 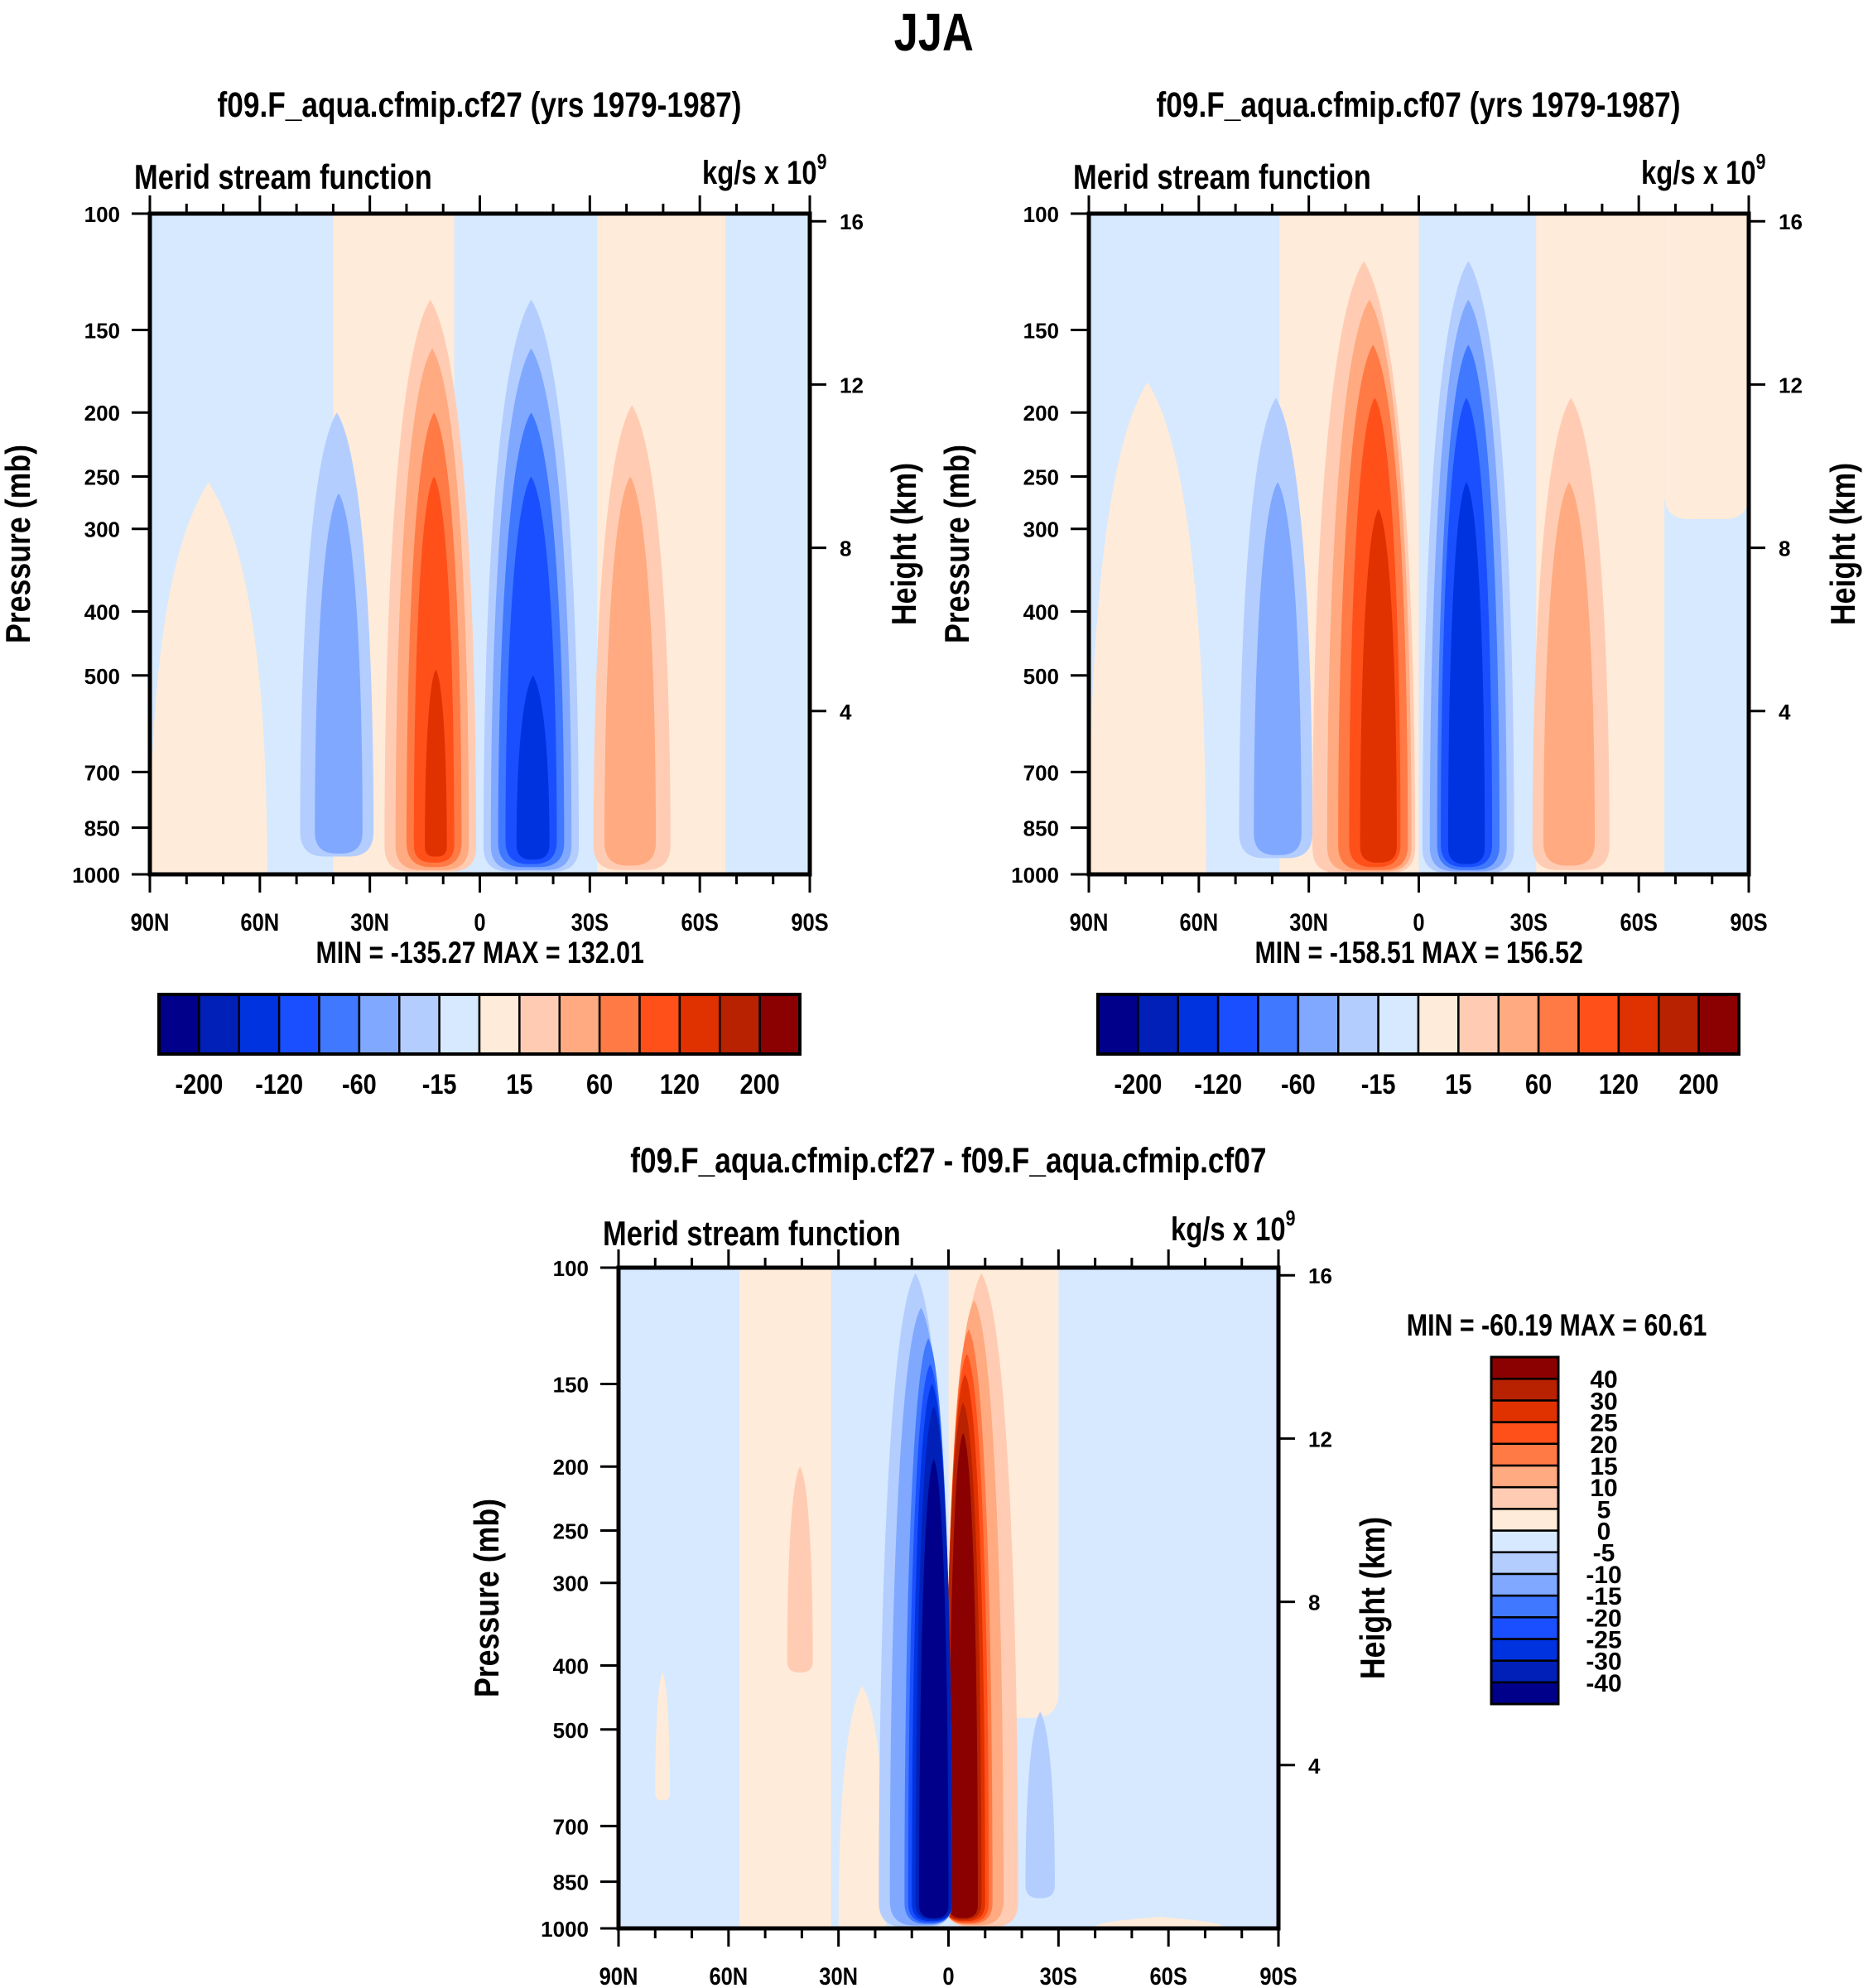 I want to click on panel-title-cf07: f09.F_aqua.cfmip.cf07 (yrs 1979-1987), so click(x=1419, y=105).